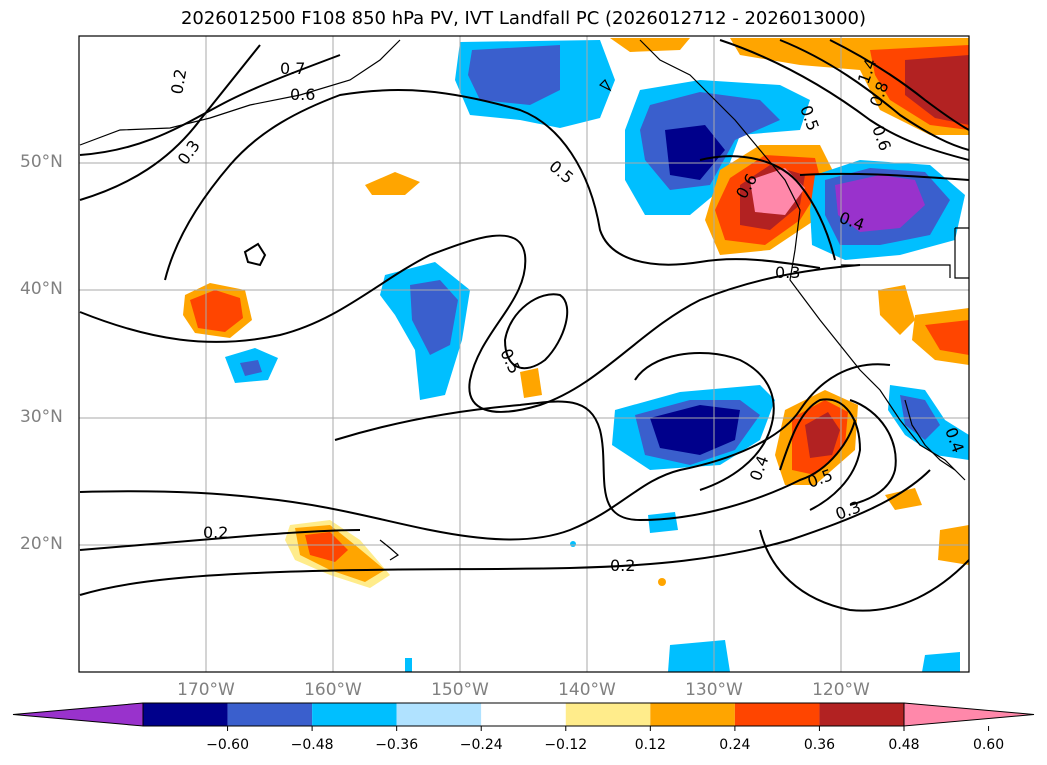 The image size is (1047, 765). What do you see at coordinates (566, 745) in the screenshot?
I see `colorbar-tick-label: −0.12` at bounding box center [566, 745].